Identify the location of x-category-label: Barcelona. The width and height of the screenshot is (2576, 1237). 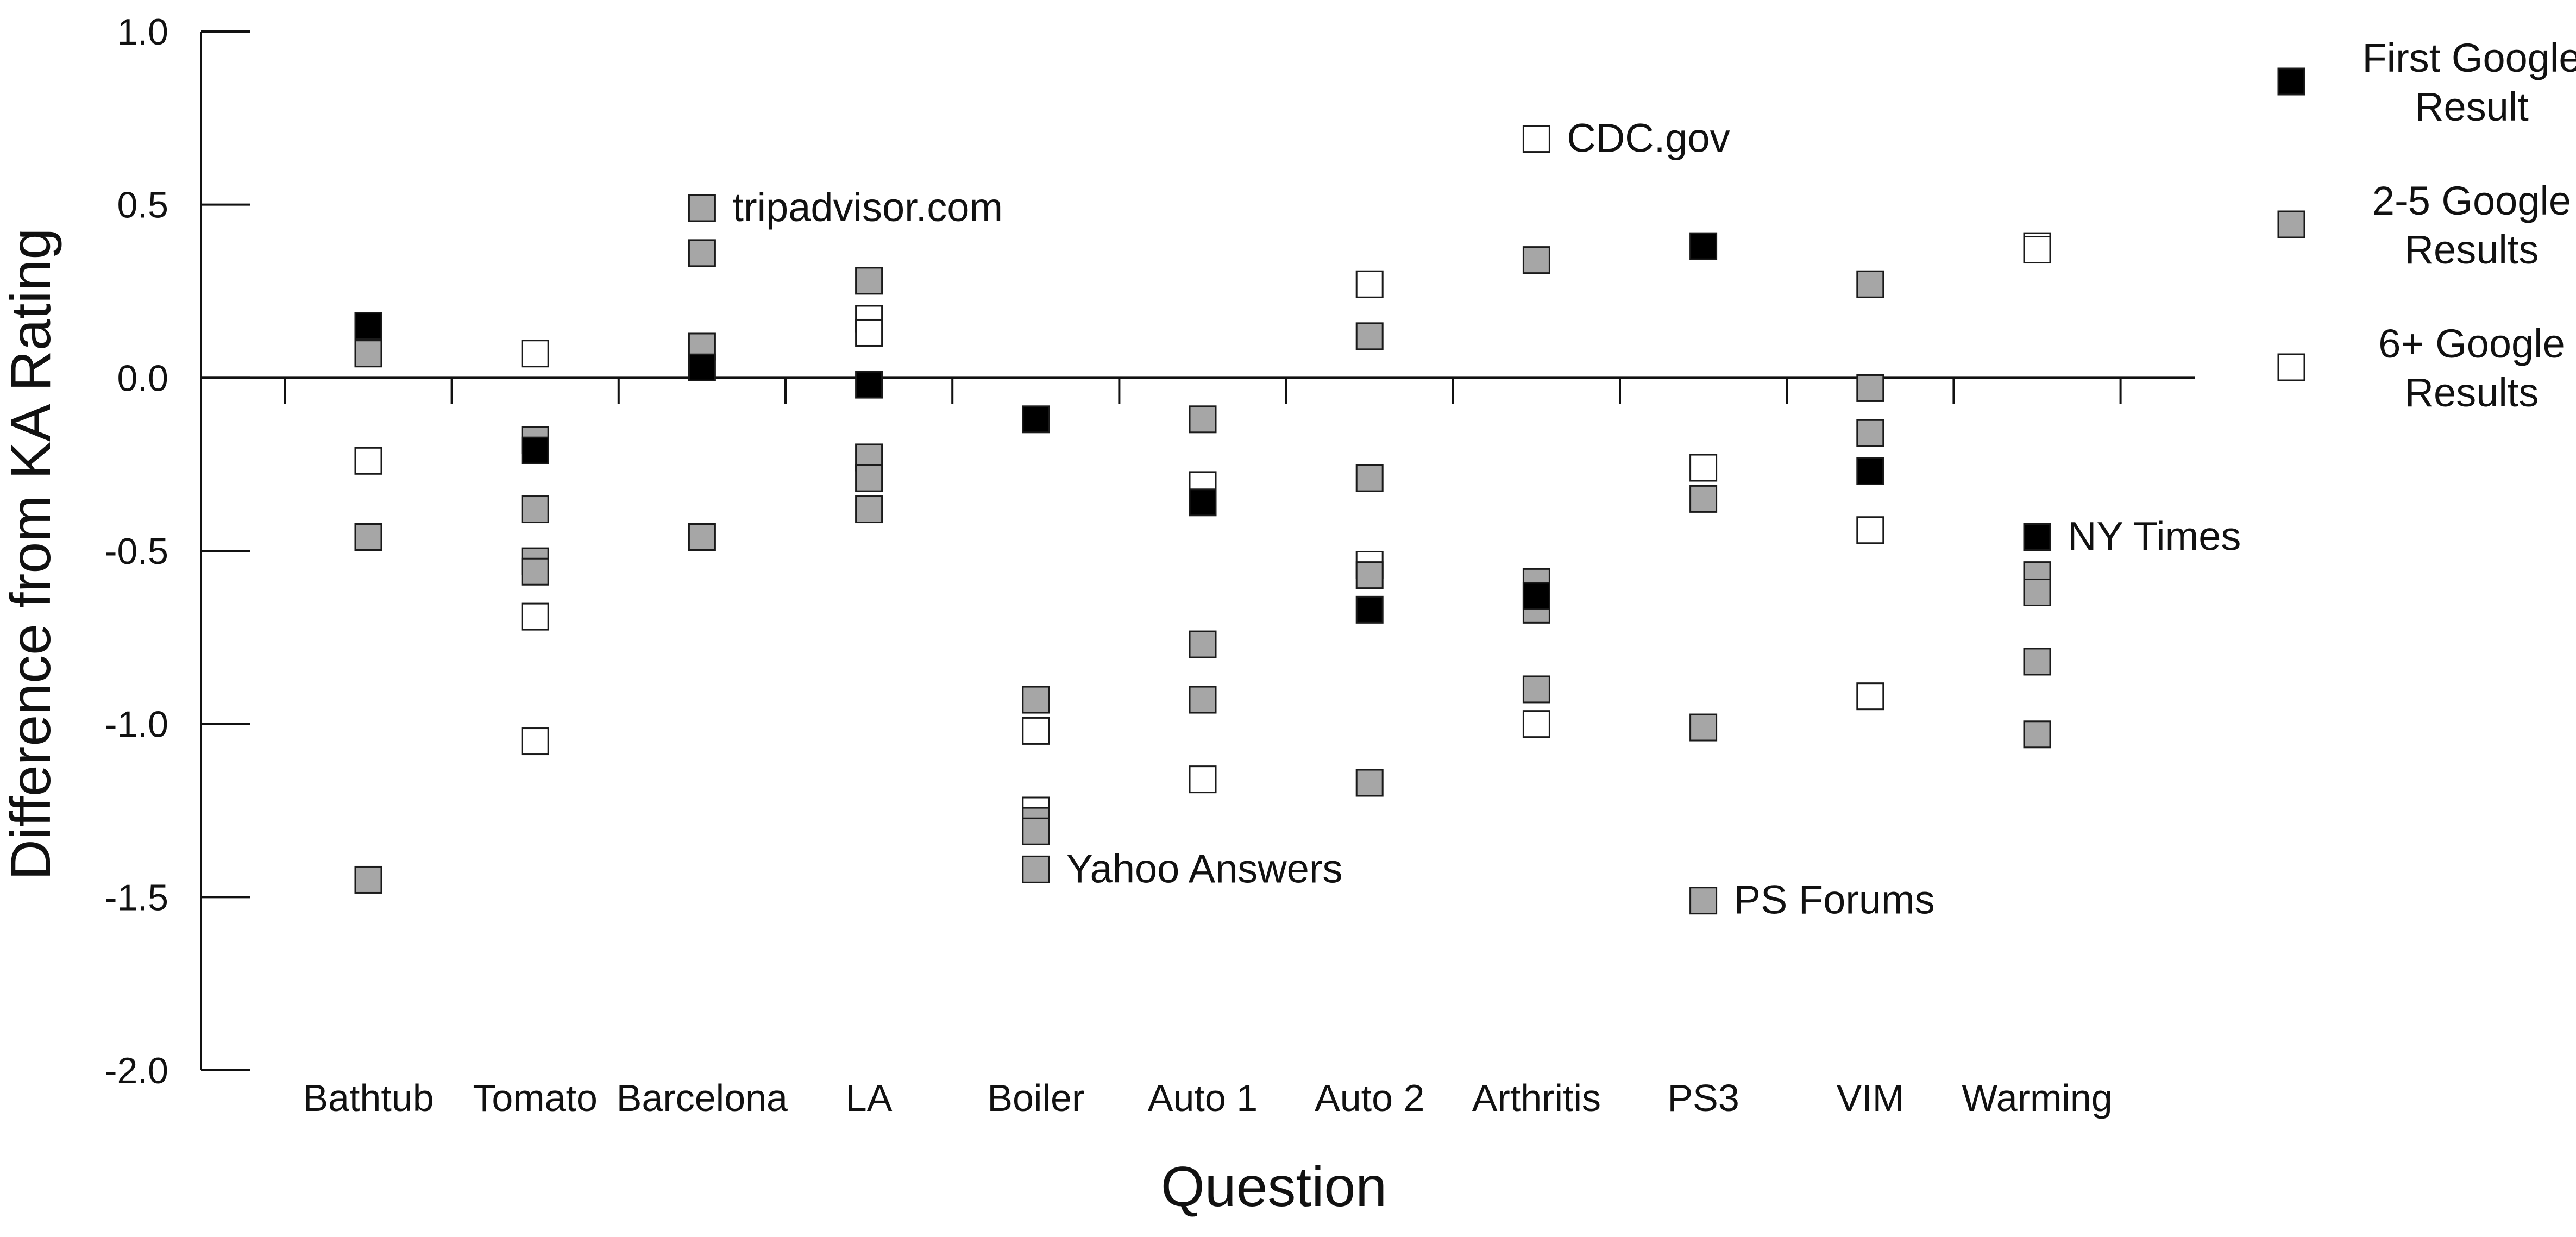
(702, 1098).